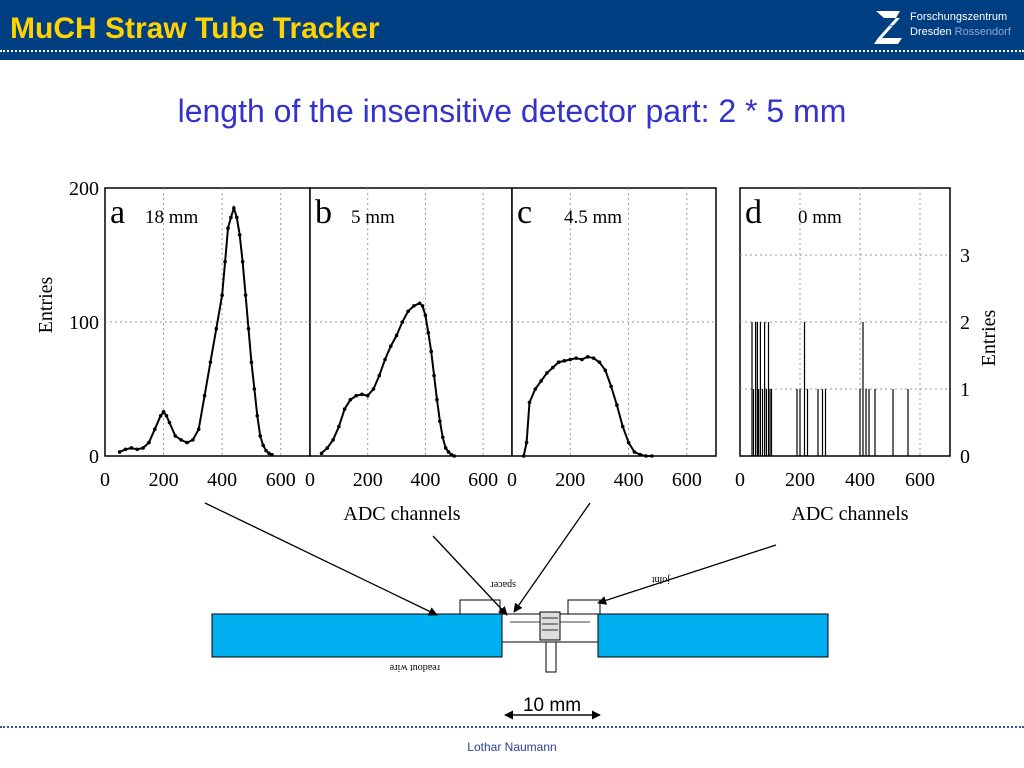 This screenshot has width=1024, height=768. I want to click on panel-letter: a, so click(117, 212).